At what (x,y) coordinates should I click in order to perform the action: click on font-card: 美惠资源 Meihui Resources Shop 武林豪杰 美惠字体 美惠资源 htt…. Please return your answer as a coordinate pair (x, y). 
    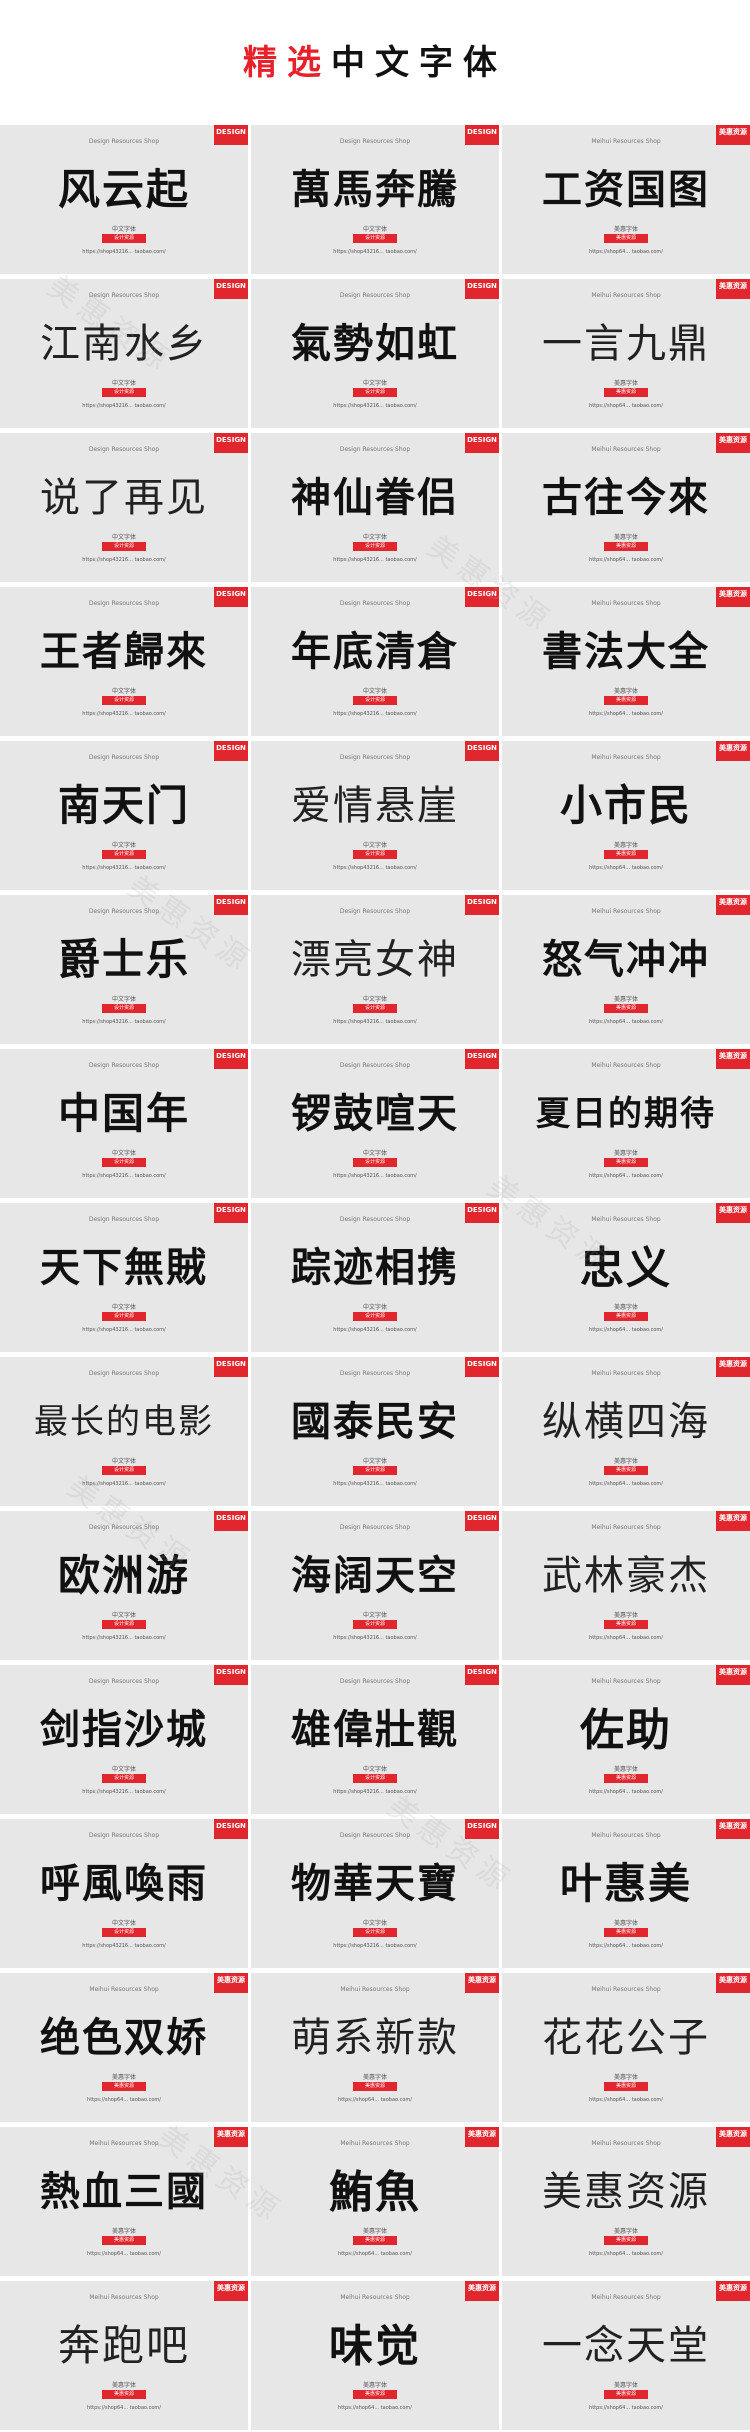
    Looking at the image, I should click on (626, 1585).